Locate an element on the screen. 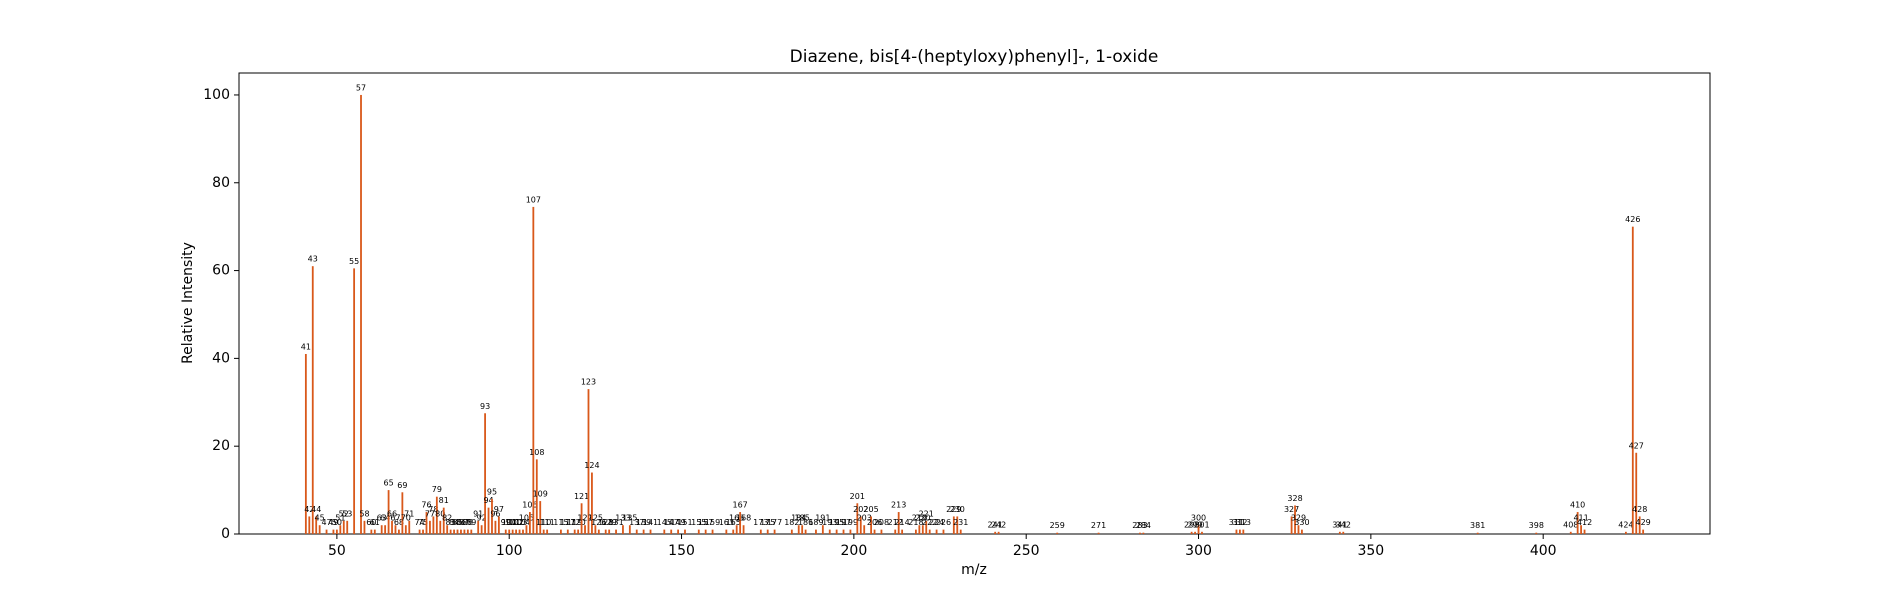  peak-label: 229 is located at coordinates (953, 509).